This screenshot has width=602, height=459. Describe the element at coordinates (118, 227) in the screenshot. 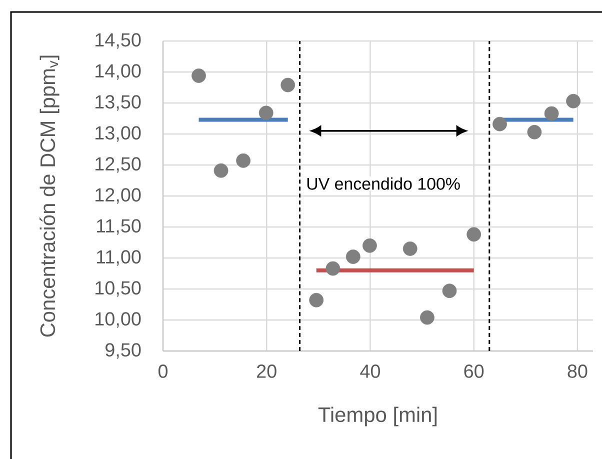

I see `y-tick-label: 11,50` at that location.